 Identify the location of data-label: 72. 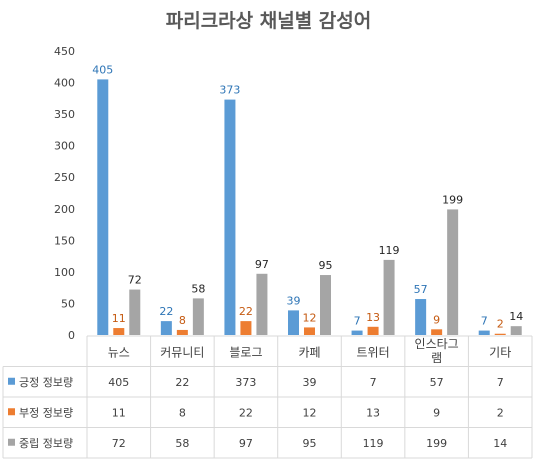
(135, 280).